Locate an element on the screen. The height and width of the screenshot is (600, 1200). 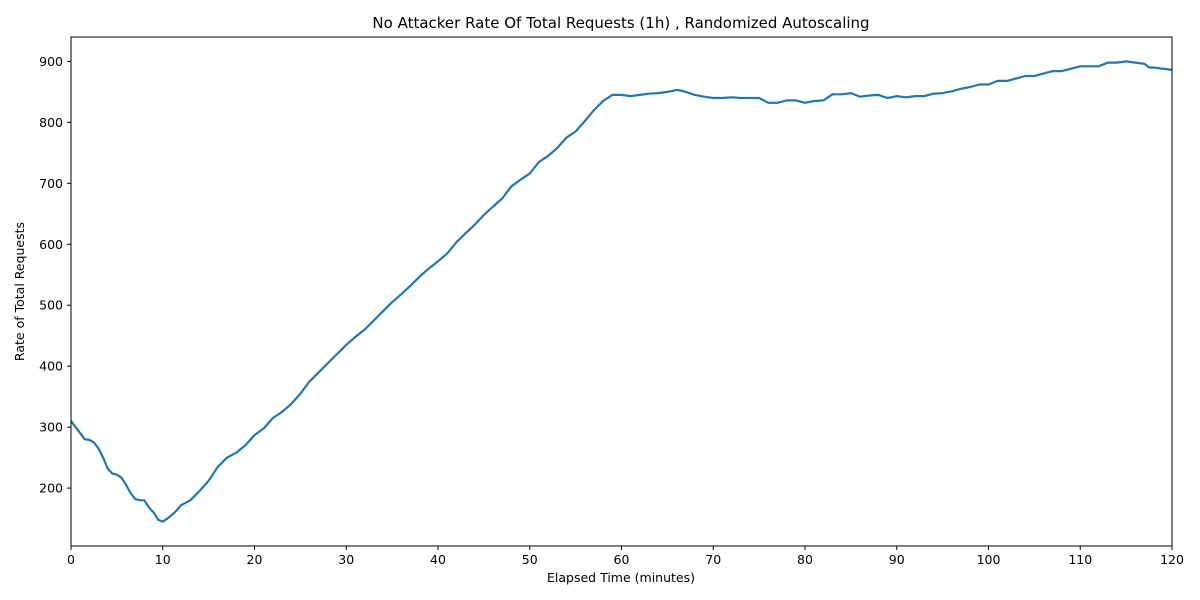
x-tick-label: 90 is located at coordinates (897, 559).